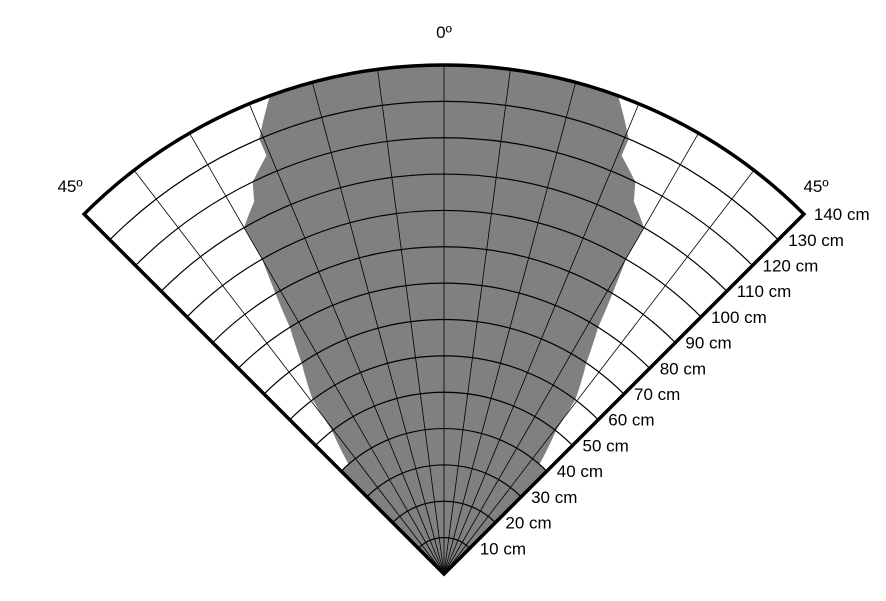 The image size is (886, 601). What do you see at coordinates (631, 420) in the screenshot?
I see `radius-label-60: 60 cm` at bounding box center [631, 420].